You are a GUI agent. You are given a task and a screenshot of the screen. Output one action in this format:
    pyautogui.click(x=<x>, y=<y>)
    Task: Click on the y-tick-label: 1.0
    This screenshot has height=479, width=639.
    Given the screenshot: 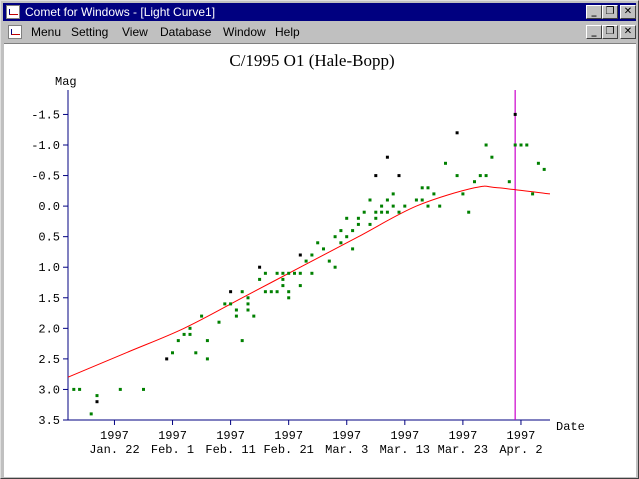 What is the action you would take?
    pyautogui.click(x=49, y=268)
    